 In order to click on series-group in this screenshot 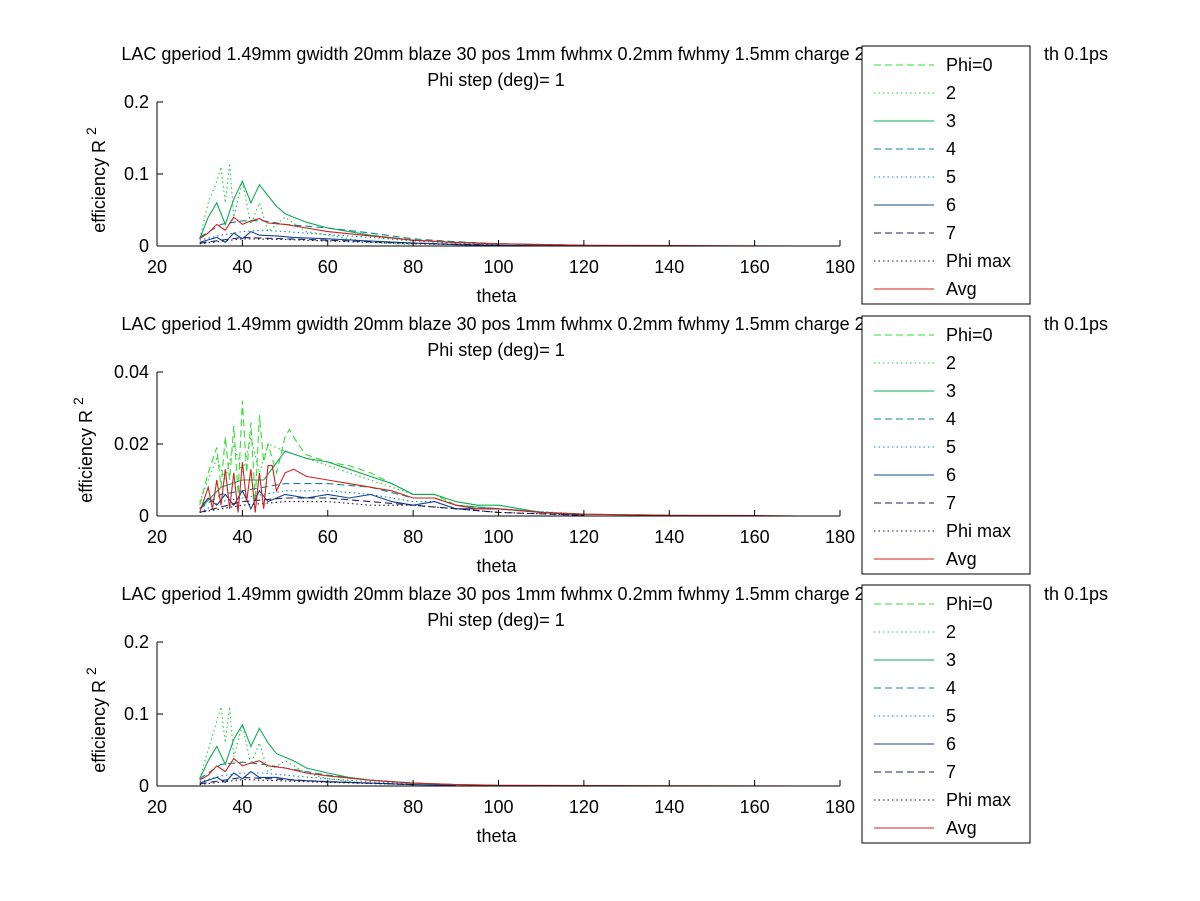, I will do `click(498, 458)`.